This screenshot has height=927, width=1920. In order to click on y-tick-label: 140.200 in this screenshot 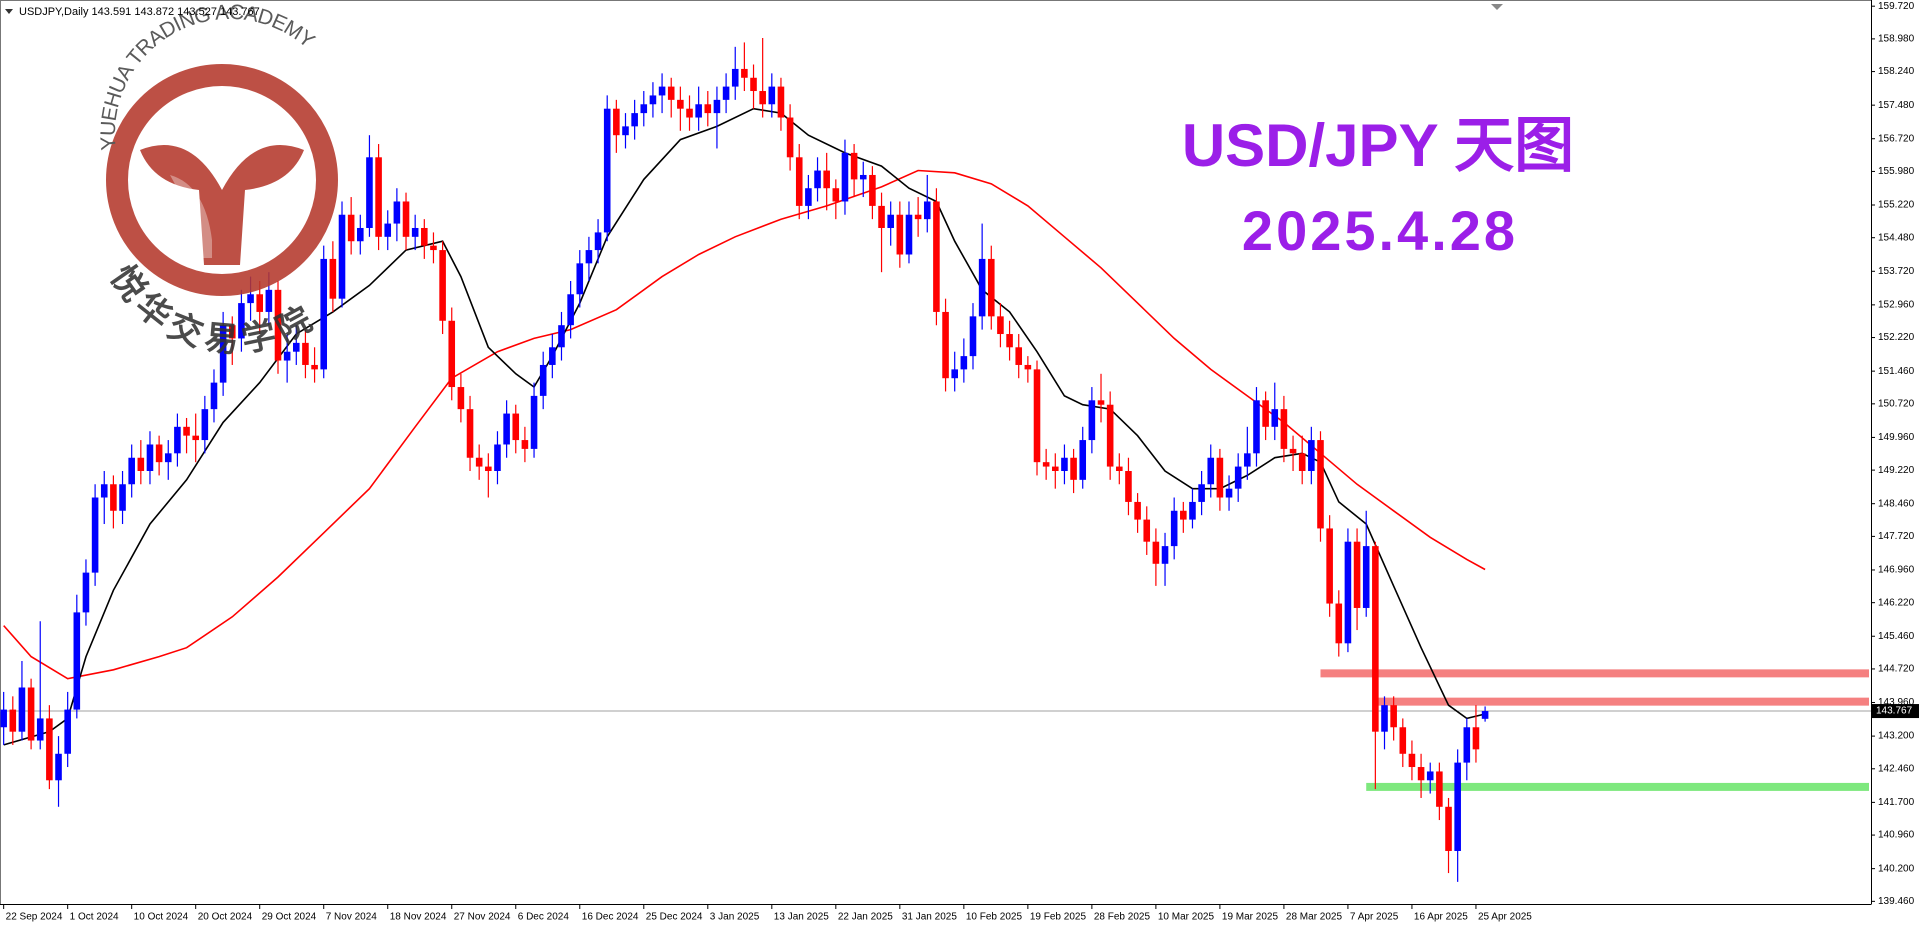, I will do `click(1896, 868)`.